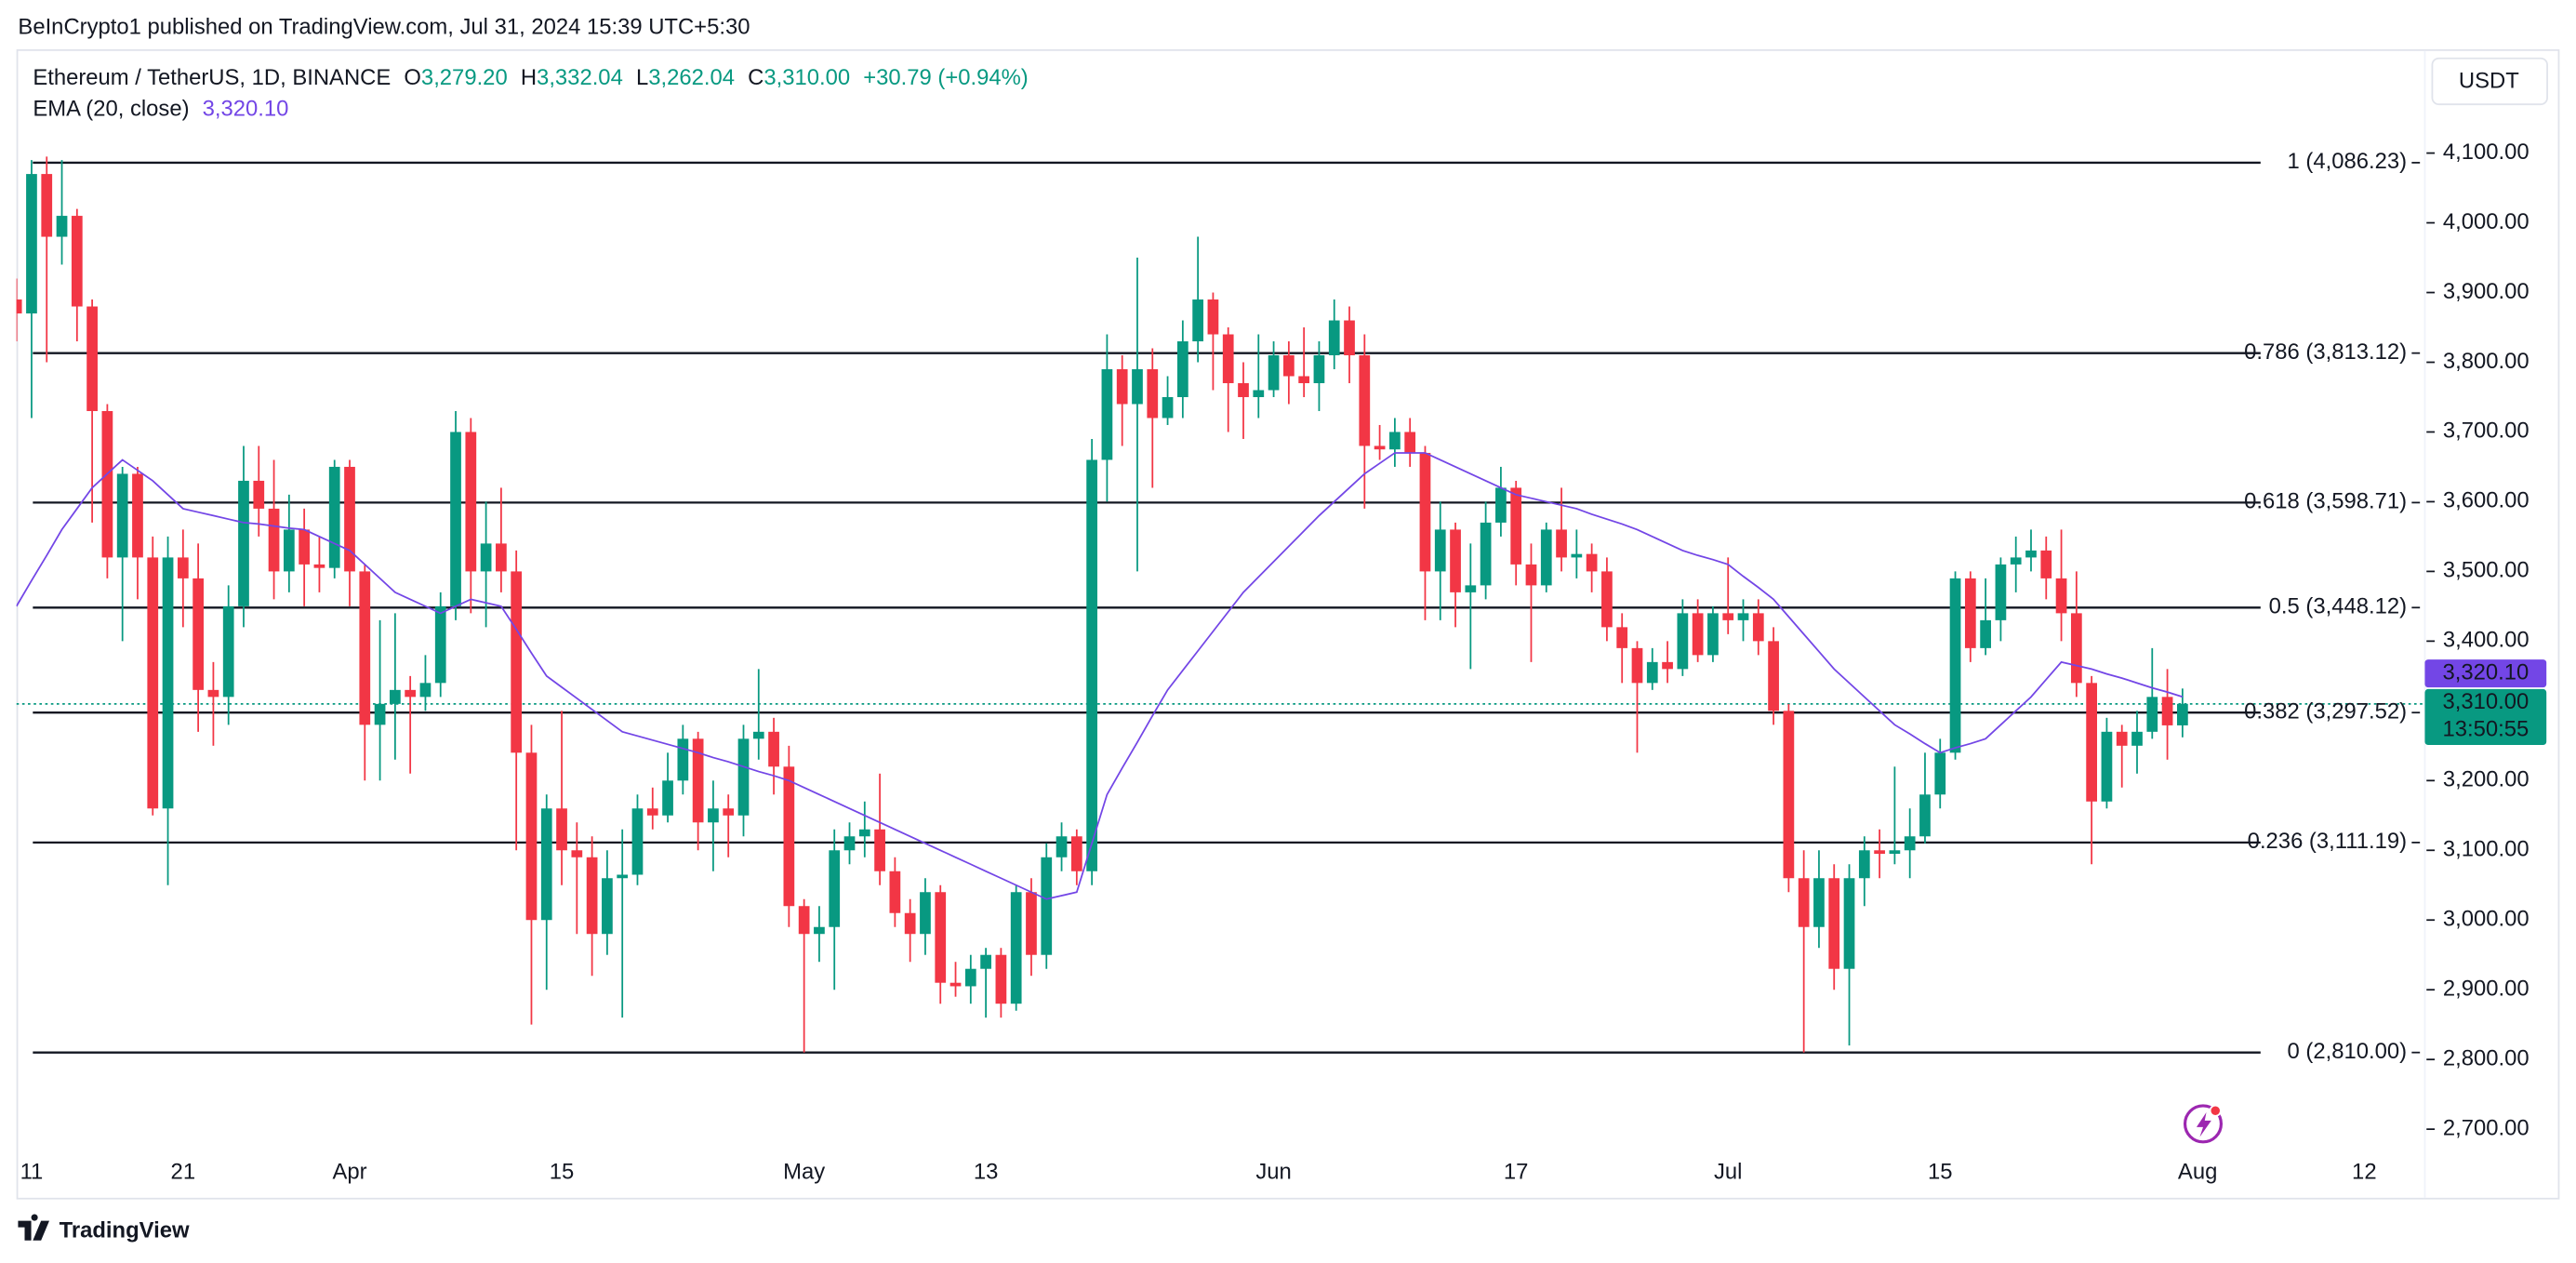 The height and width of the screenshot is (1263, 2576). What do you see at coordinates (946, 78) in the screenshot?
I see `change: +30.79 (+0.94%)` at bounding box center [946, 78].